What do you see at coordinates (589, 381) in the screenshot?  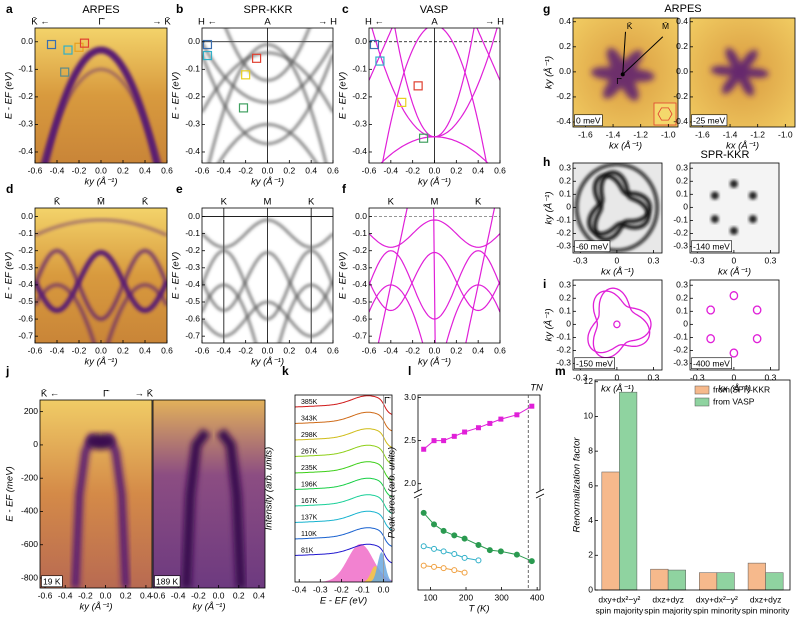 I see `y-tick-label: 12` at bounding box center [589, 381].